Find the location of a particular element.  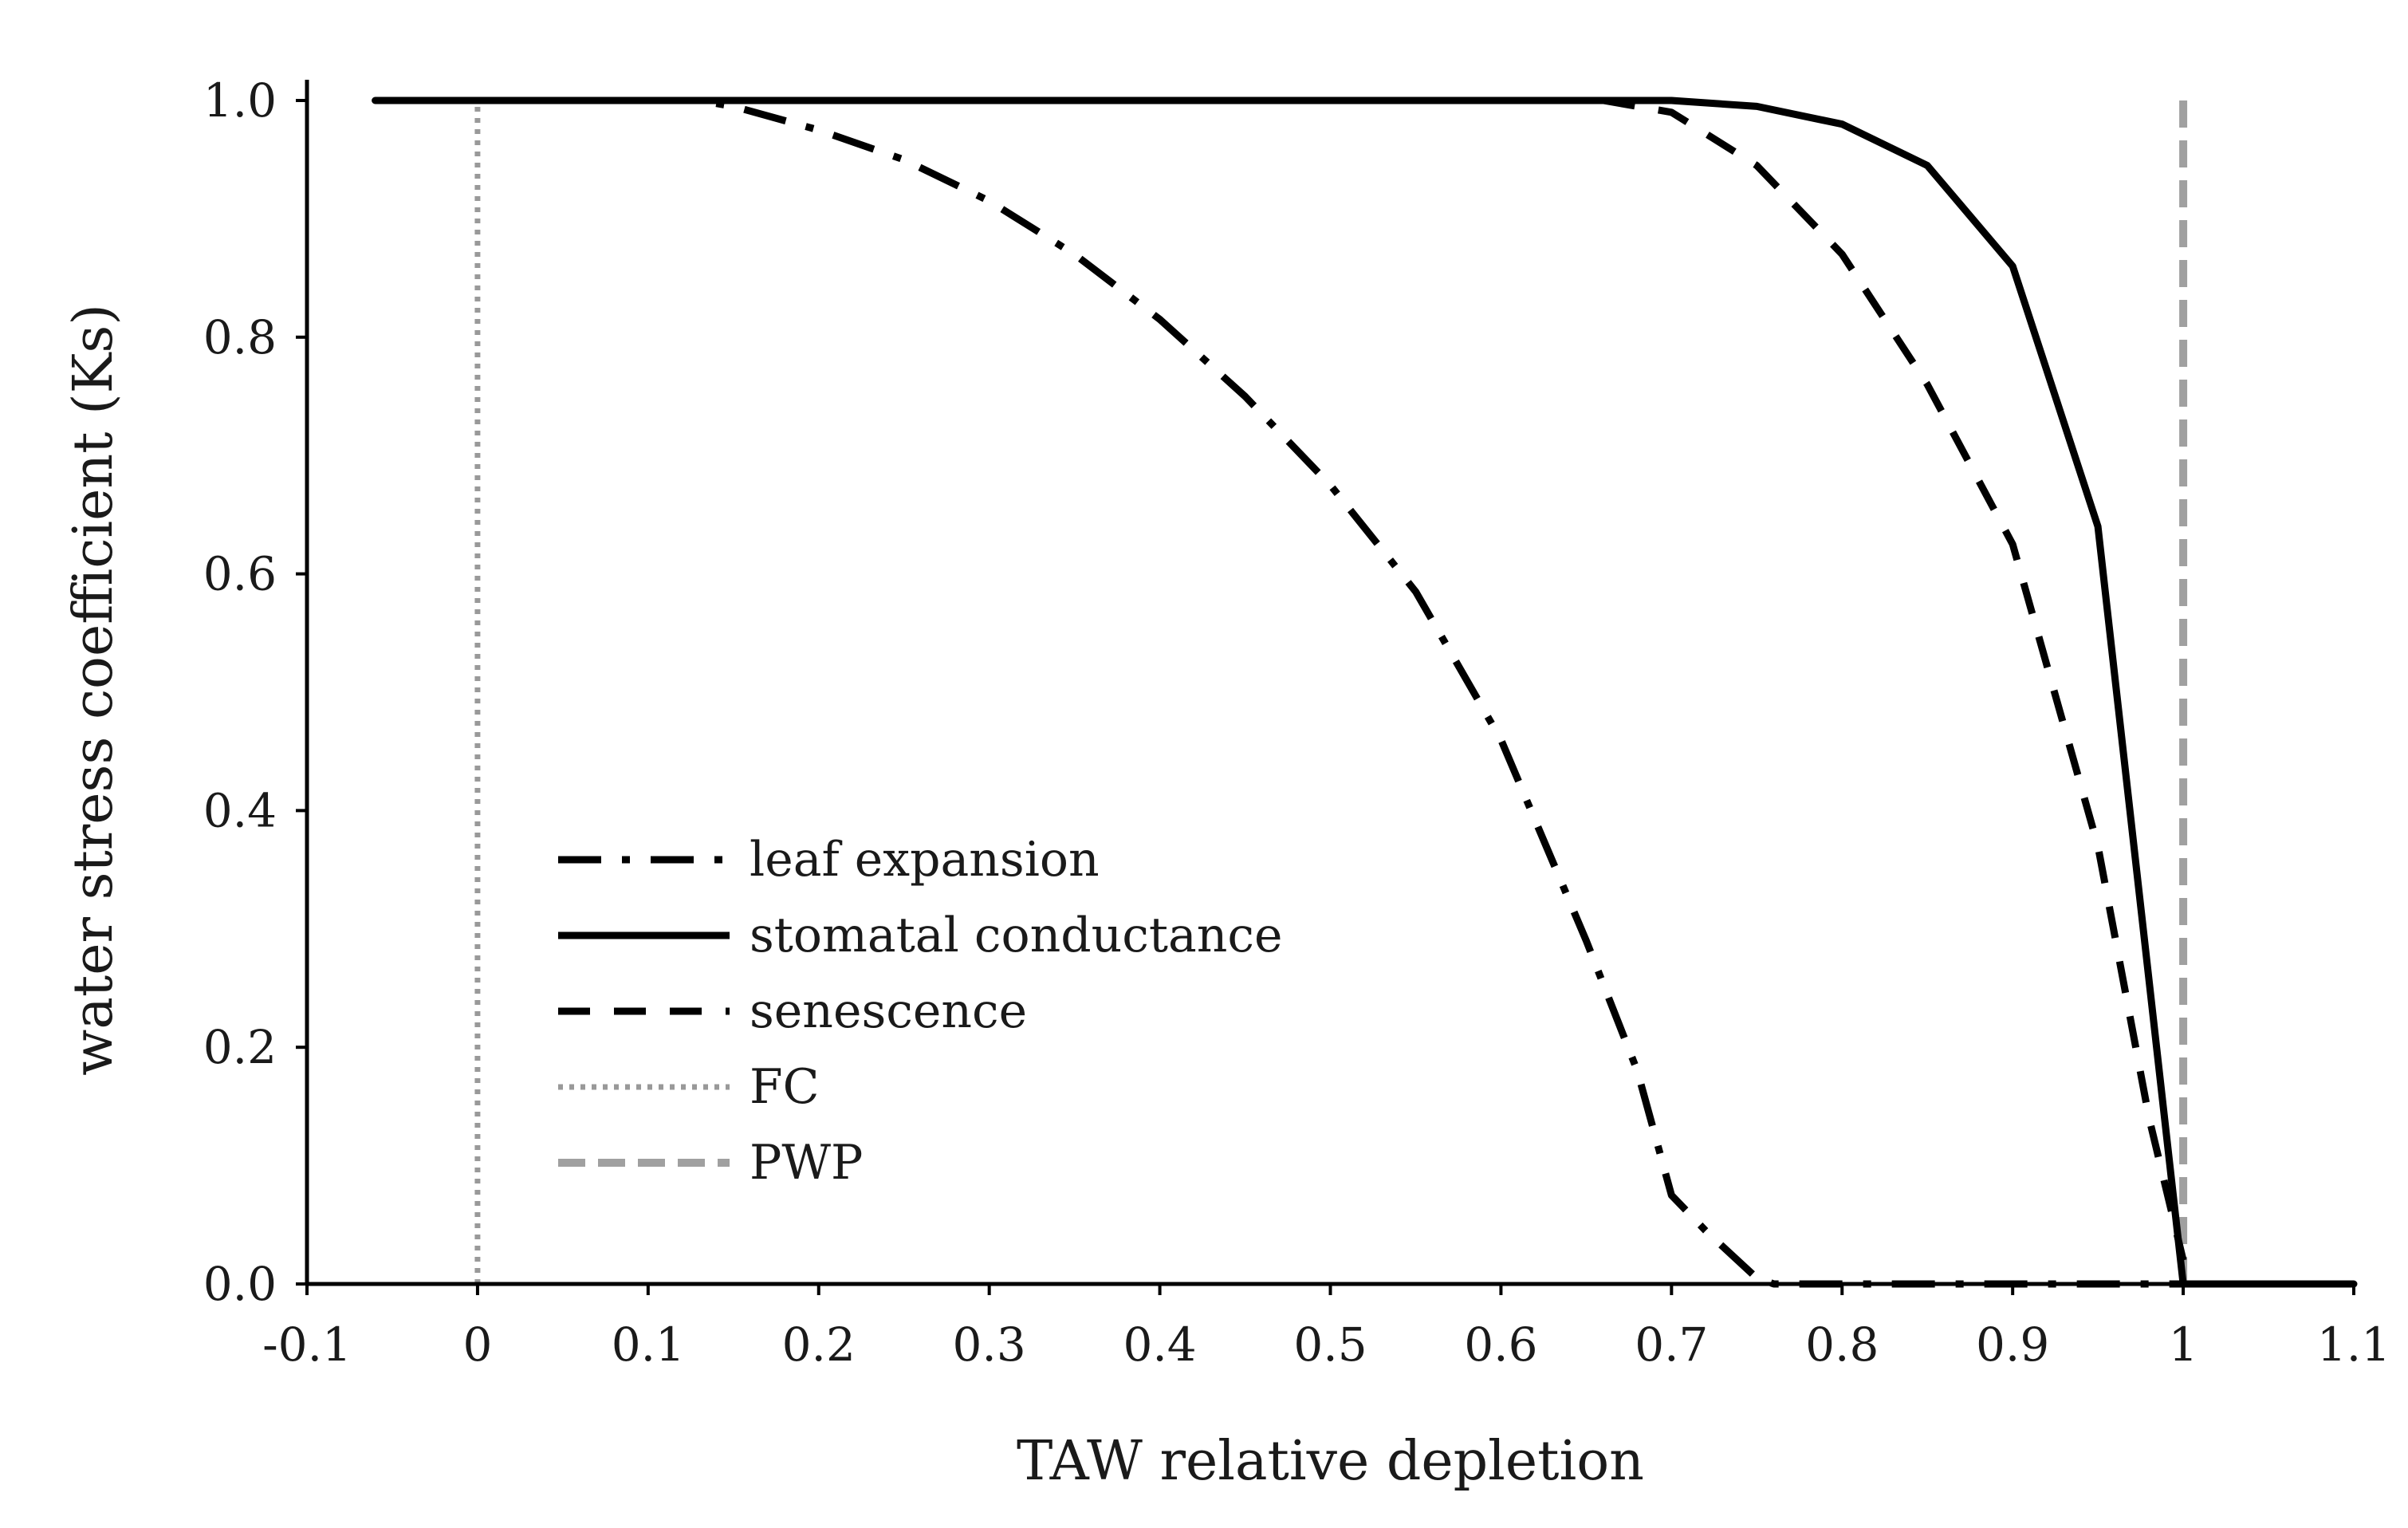

x-tick-label: 0.3 is located at coordinates (989, 1344).